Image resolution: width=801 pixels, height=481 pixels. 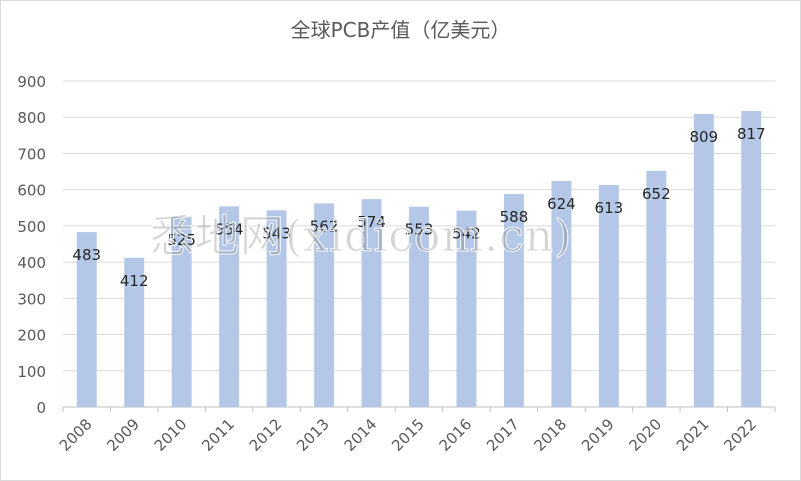 I want to click on data-label: 613, so click(x=609, y=208).